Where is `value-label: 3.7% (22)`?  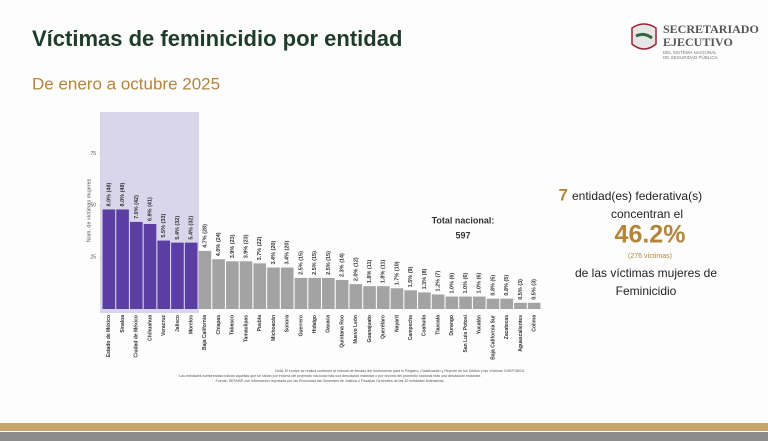
value-label: 3.7% (22) is located at coordinates (260, 248).